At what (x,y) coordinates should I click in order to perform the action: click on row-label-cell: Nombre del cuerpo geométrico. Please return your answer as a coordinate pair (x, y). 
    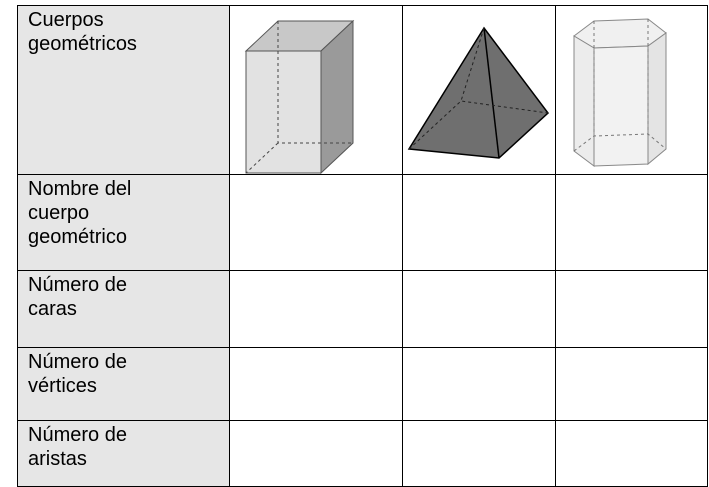
    Looking at the image, I should click on (123, 222).